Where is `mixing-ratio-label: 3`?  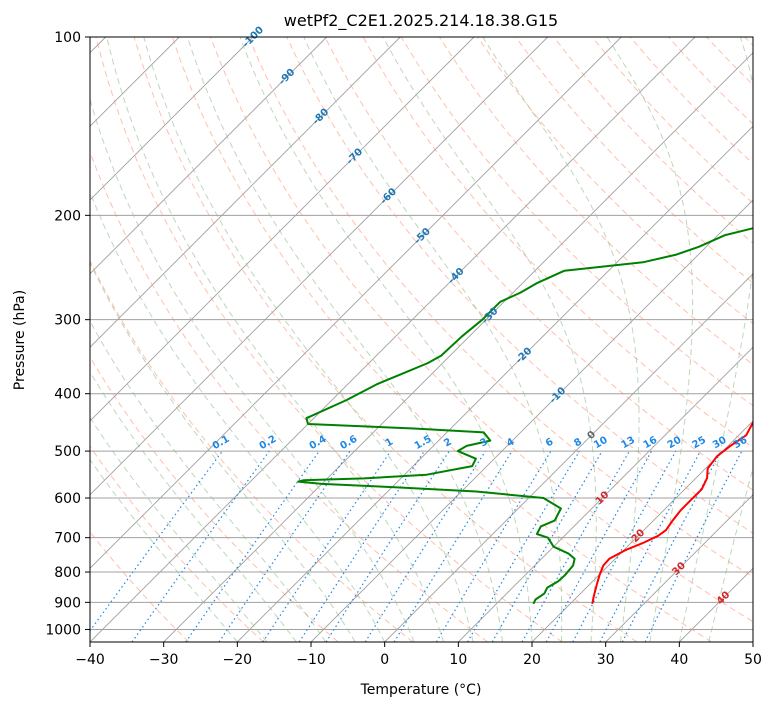 mixing-ratio-label: 3 is located at coordinates (484, 442).